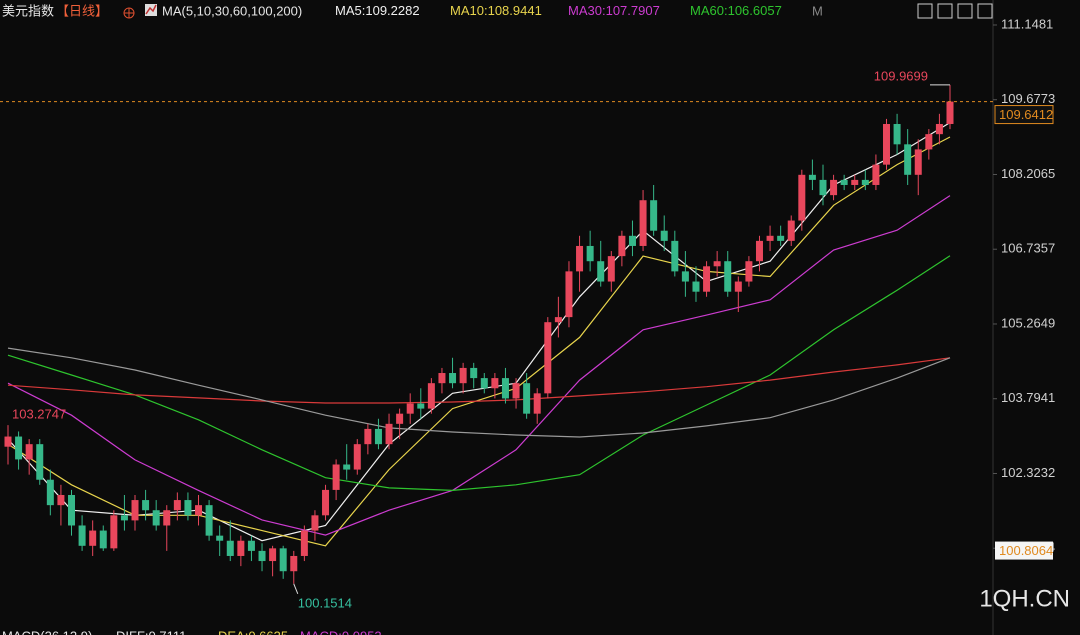 This screenshot has height=635, width=1080. Describe the element at coordinates (1028, 248) in the screenshot. I see `y-tick-label: 106.7357` at that location.